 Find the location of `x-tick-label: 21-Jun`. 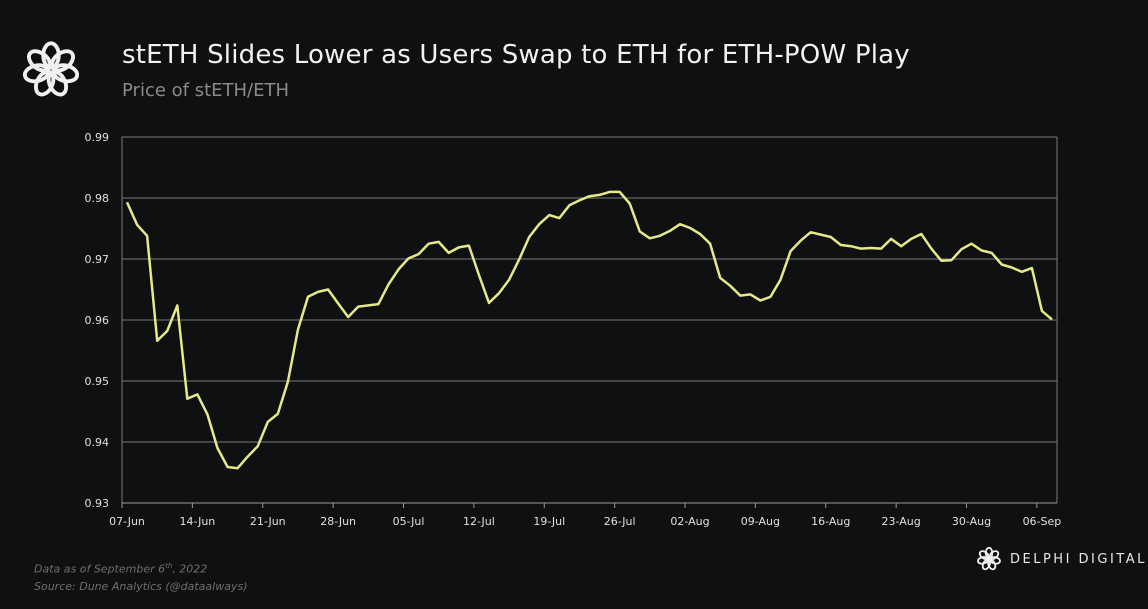

x-tick-label: 21-Jun is located at coordinates (268, 521).